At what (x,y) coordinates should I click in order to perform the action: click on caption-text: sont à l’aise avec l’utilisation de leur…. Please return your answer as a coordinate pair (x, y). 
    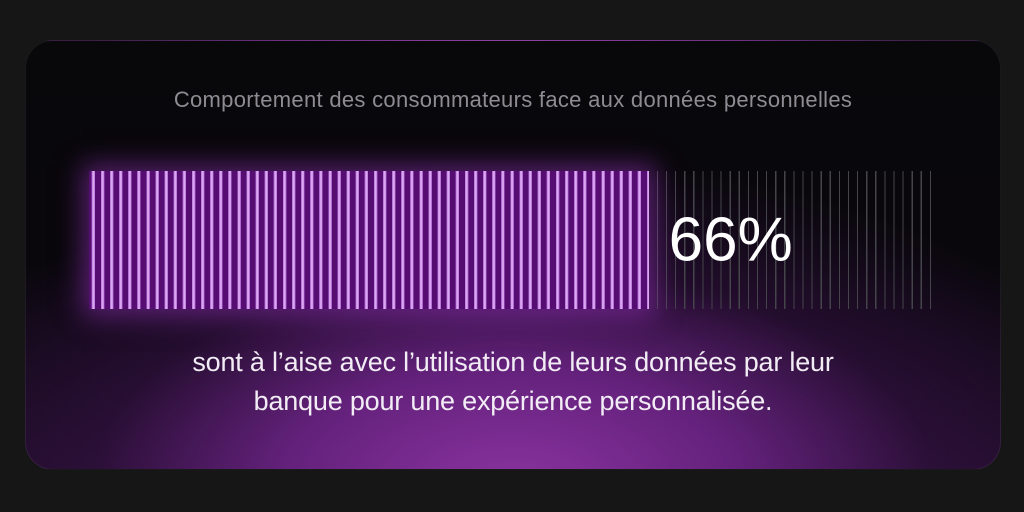
    Looking at the image, I should click on (513, 382).